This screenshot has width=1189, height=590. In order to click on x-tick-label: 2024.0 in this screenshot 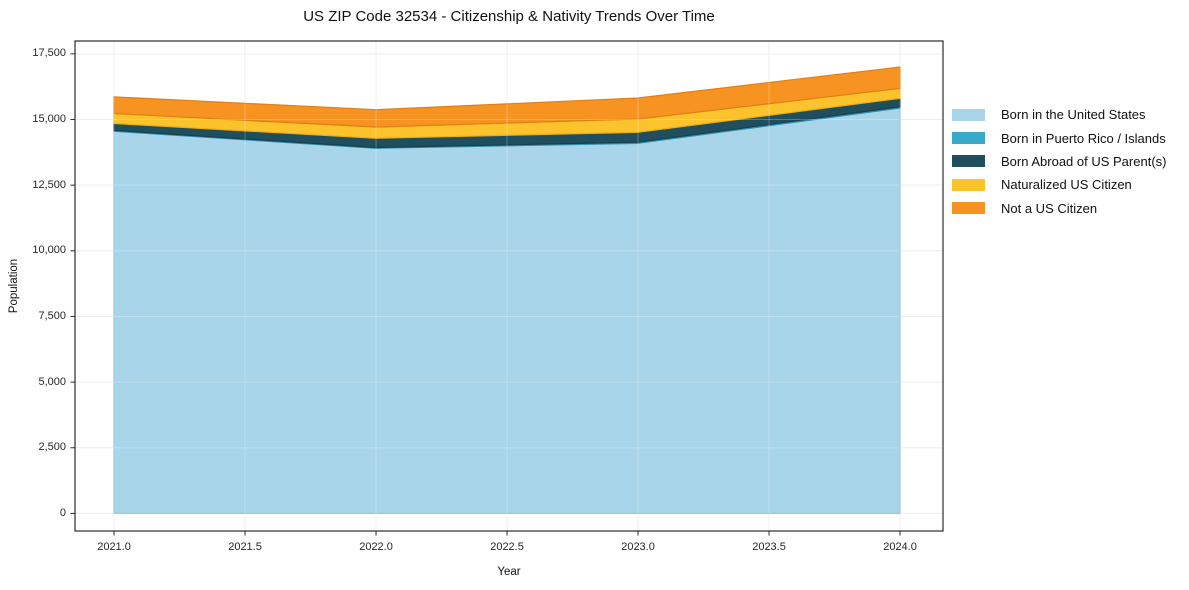, I will do `click(900, 547)`.